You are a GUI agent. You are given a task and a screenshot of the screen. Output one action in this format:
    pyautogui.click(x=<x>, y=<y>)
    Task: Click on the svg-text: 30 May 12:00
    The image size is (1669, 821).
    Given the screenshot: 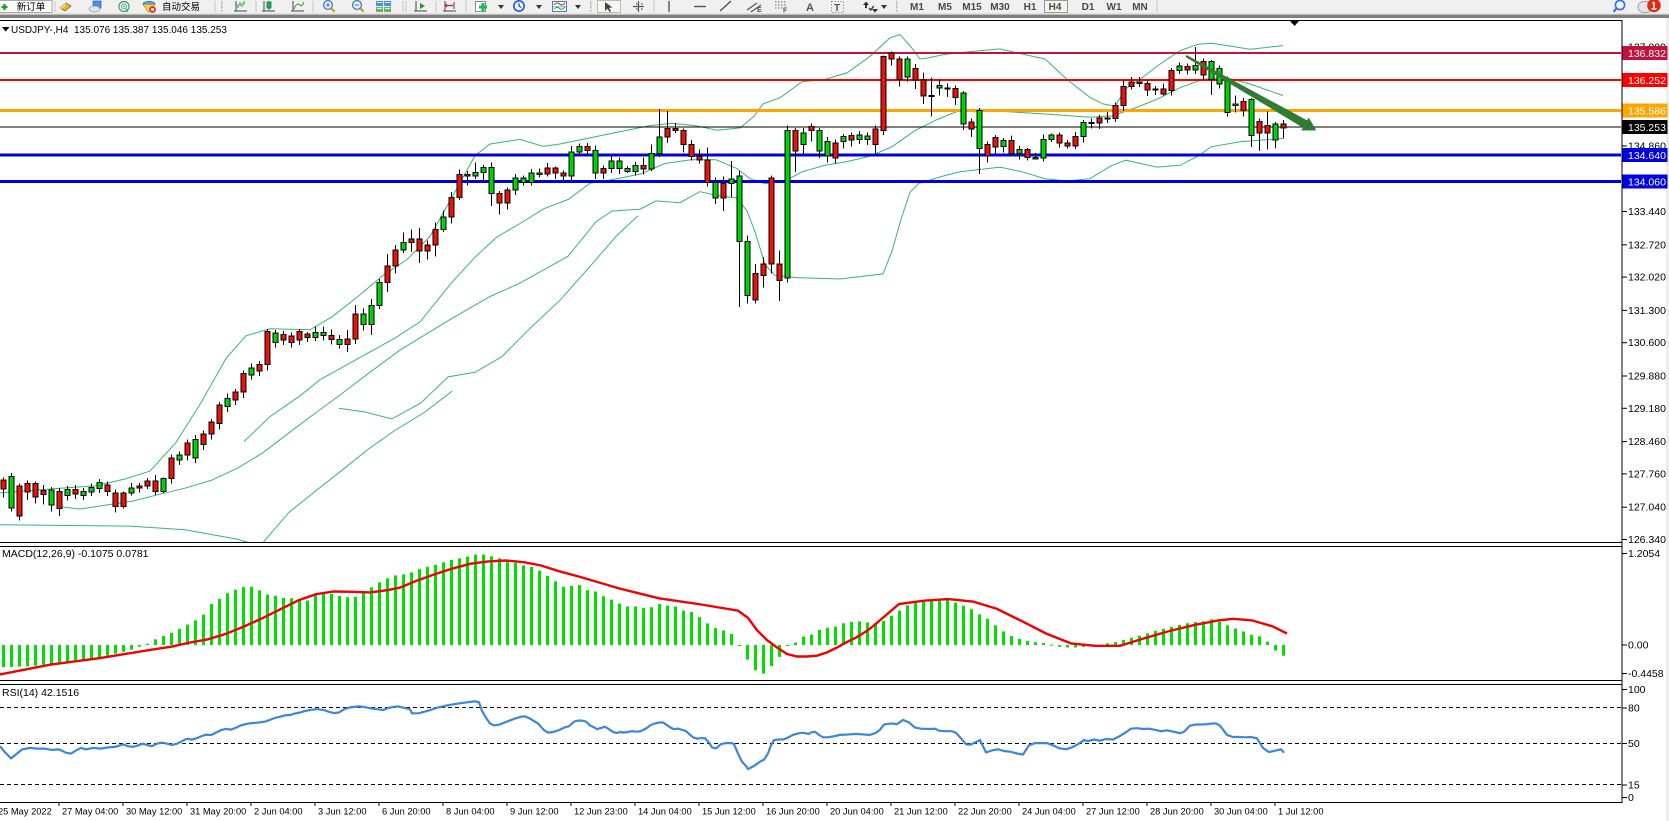 What is the action you would take?
    pyautogui.click(x=154, y=812)
    